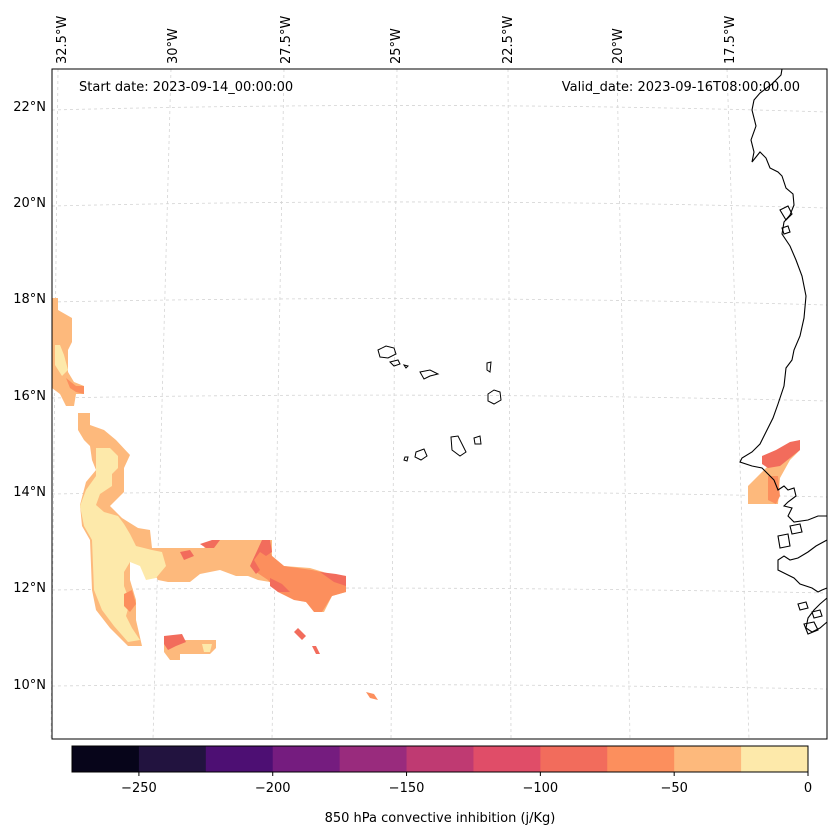  I want to click on lon-label: 30°W, so click(173, 46).